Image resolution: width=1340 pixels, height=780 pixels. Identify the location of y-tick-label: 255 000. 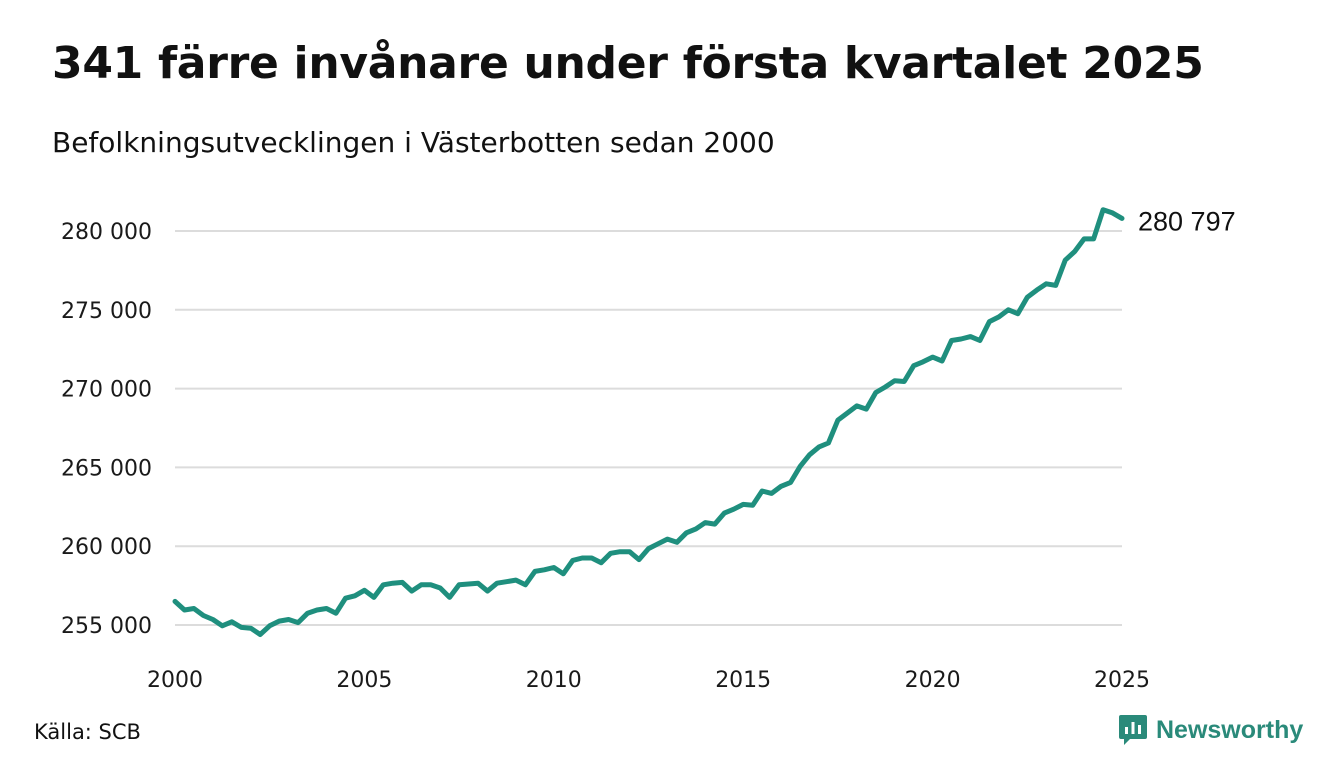
(106, 626).